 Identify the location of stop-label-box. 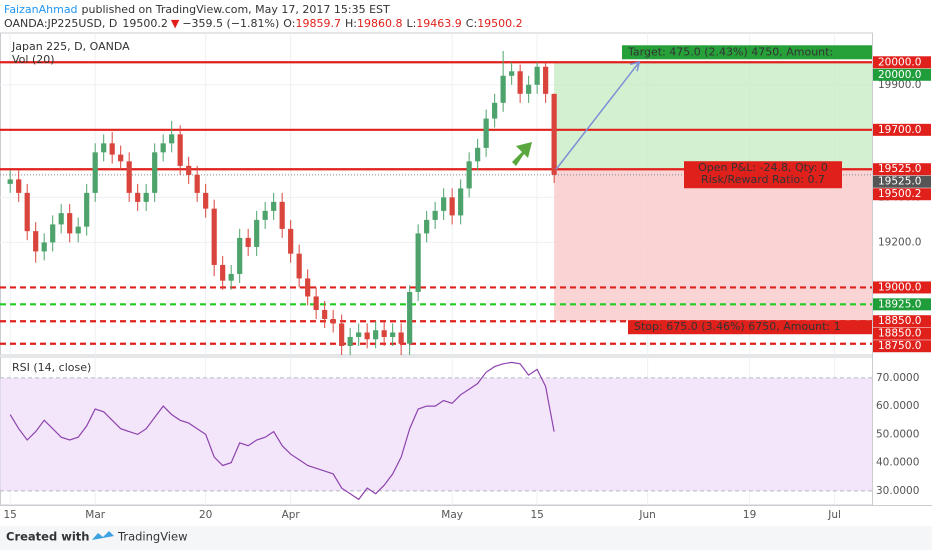
(750, 327).